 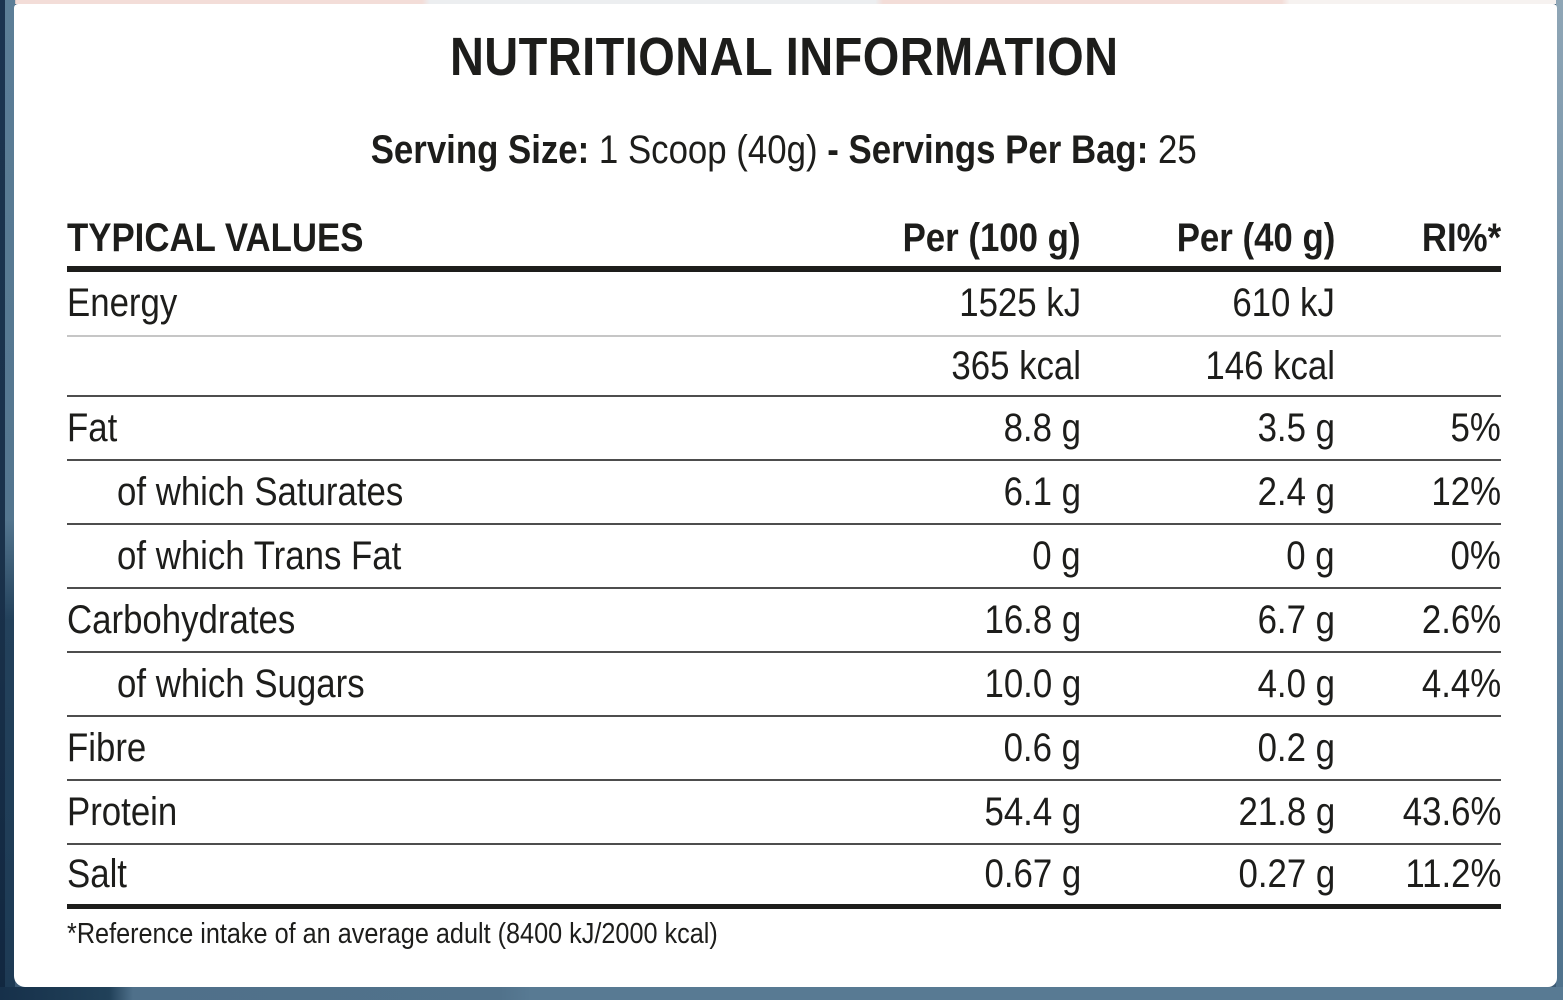 I want to click on table-row-protein: Protein 54.4 g 21.8 g 43.6%, so click(x=784, y=813).